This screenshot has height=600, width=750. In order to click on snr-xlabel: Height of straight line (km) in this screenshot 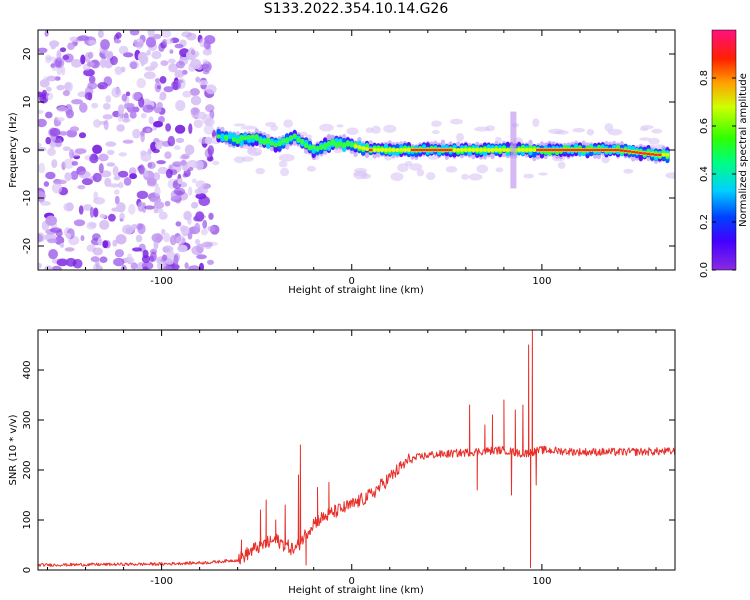, I will do `click(356, 590)`.